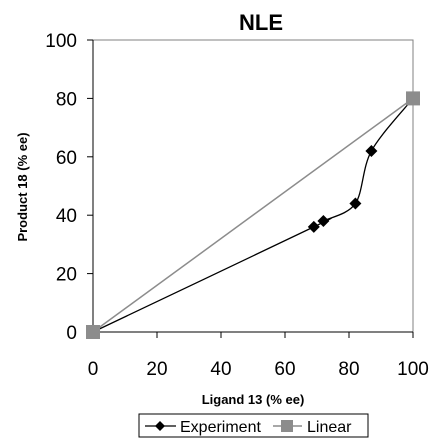 This screenshot has width=433, height=438. I want to click on legend-experiment-marker, so click(160, 426).